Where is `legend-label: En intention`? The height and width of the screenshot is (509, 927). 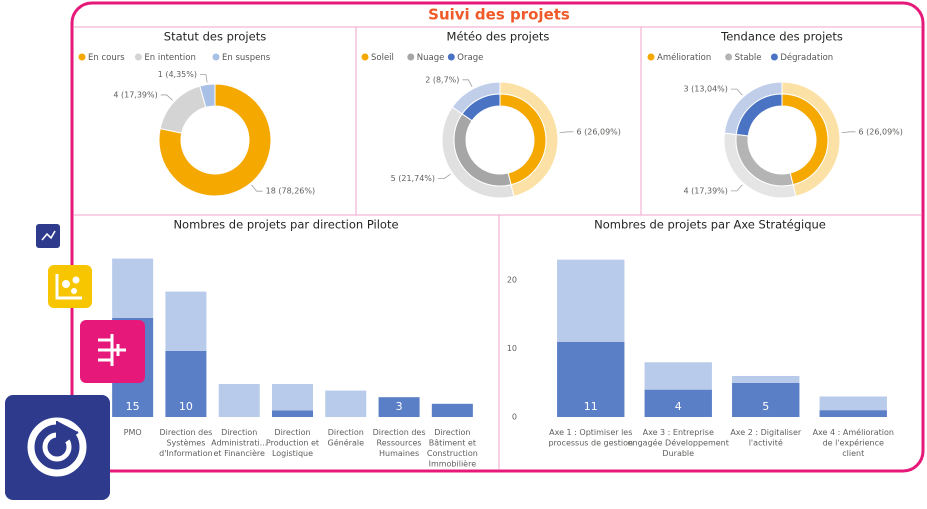
legend-label: En intention is located at coordinates (169, 58).